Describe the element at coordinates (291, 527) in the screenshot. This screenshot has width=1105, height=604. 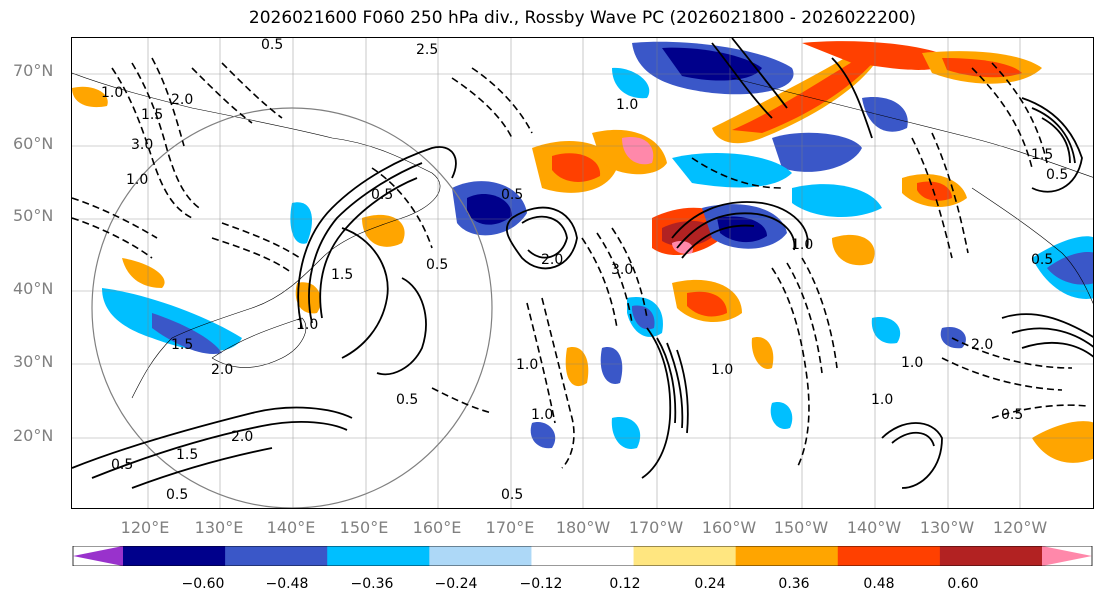
I see `lon-label-140e: 140°E` at that location.